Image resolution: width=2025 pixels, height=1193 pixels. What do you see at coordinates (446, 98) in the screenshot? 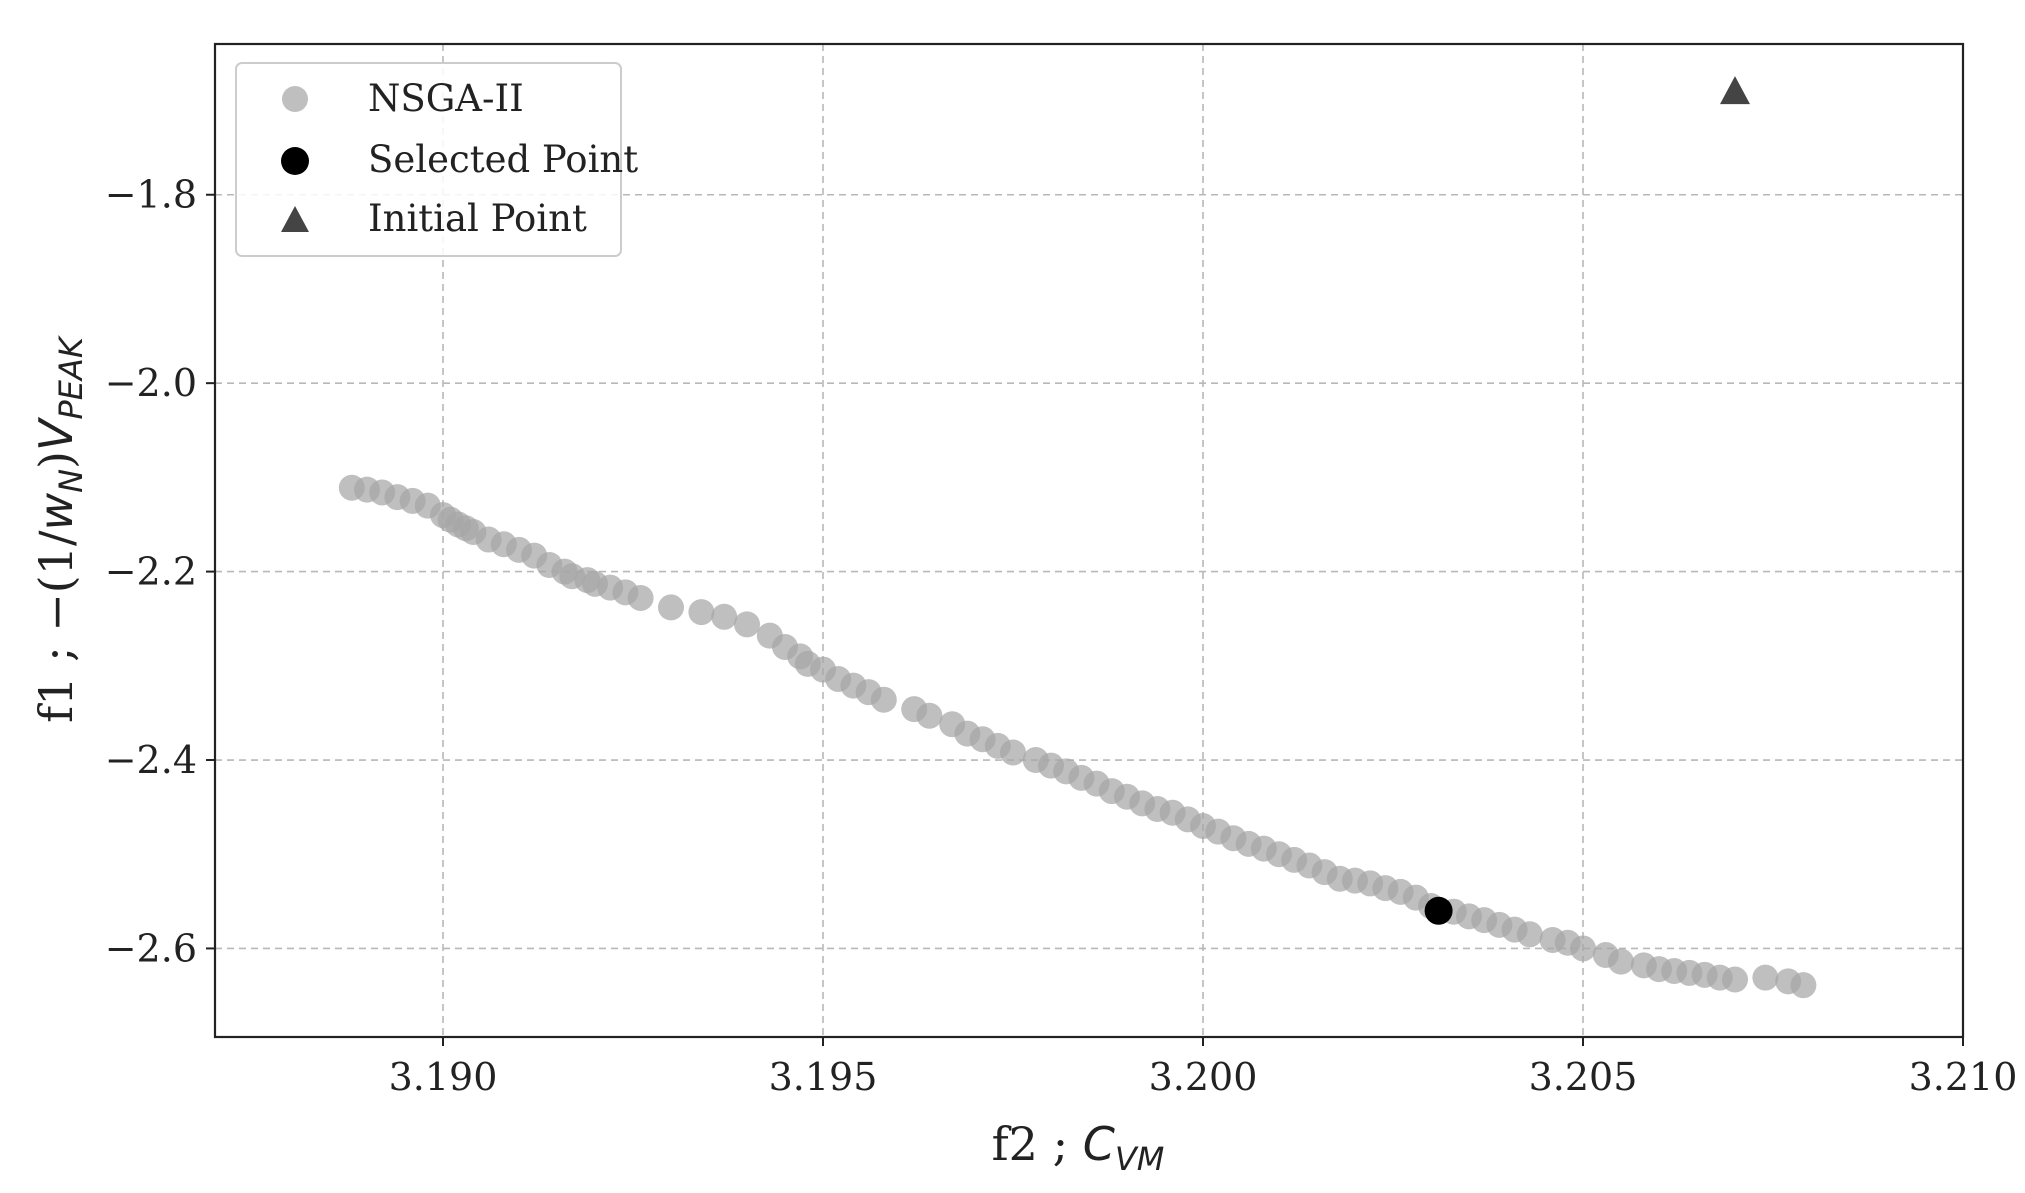
I see `legend-label-nsga: NSGA-II` at bounding box center [446, 98].